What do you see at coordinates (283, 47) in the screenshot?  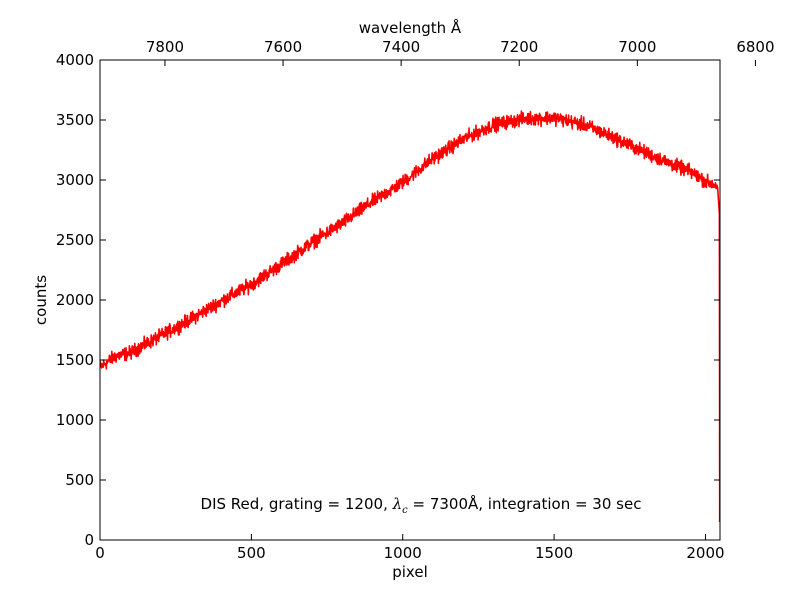 I see `top-tick-label: 7600` at bounding box center [283, 47].